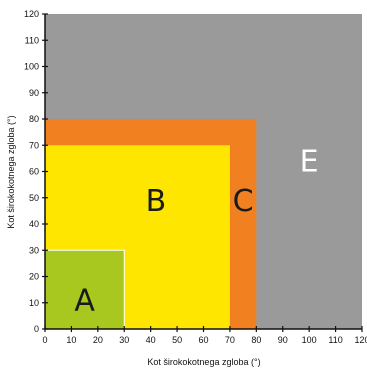 Image resolution: width=367 pixels, height=370 pixels. Describe the element at coordinates (203, 340) in the screenshot. I see `x-tick-label: 60` at that location.